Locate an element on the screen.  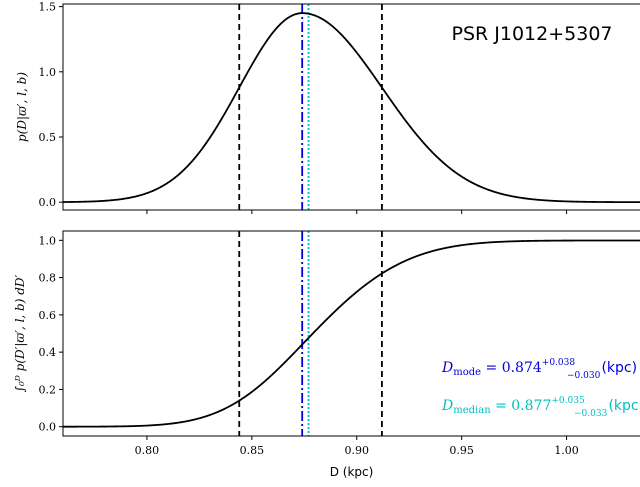
cdf-y-tick-label: 0.6 is located at coordinates (48, 315).